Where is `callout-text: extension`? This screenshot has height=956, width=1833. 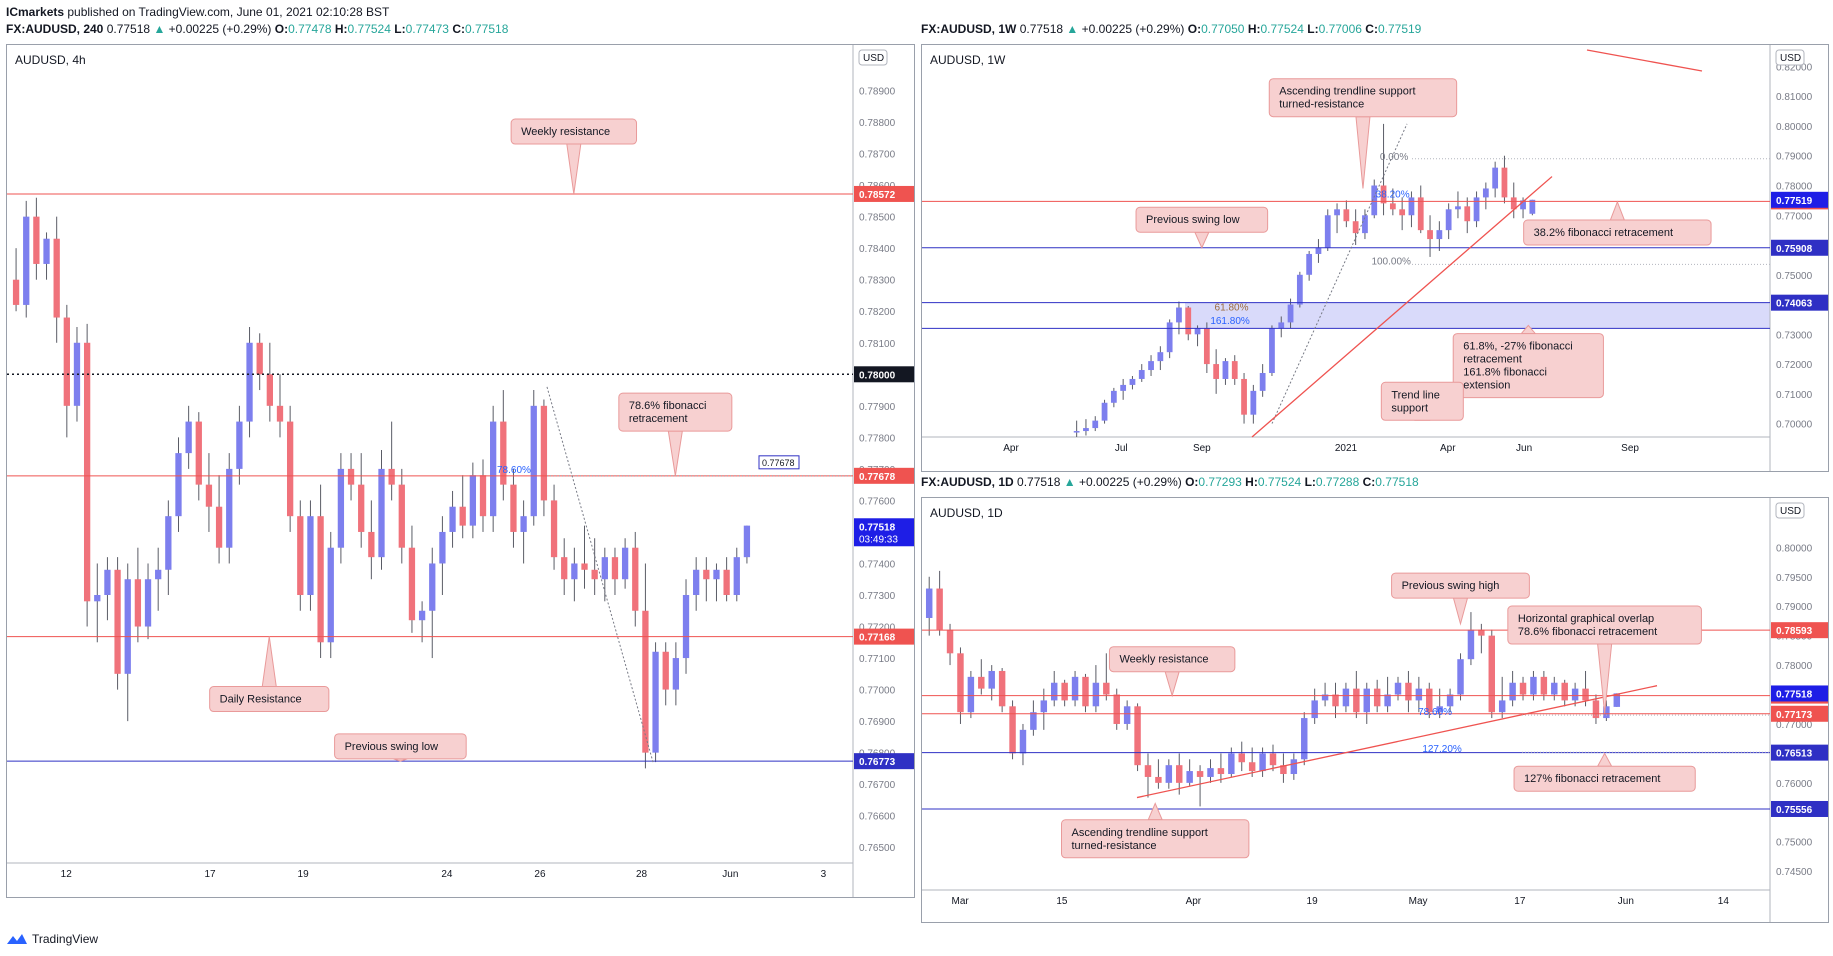
callout-text: extension is located at coordinates (1486, 386).